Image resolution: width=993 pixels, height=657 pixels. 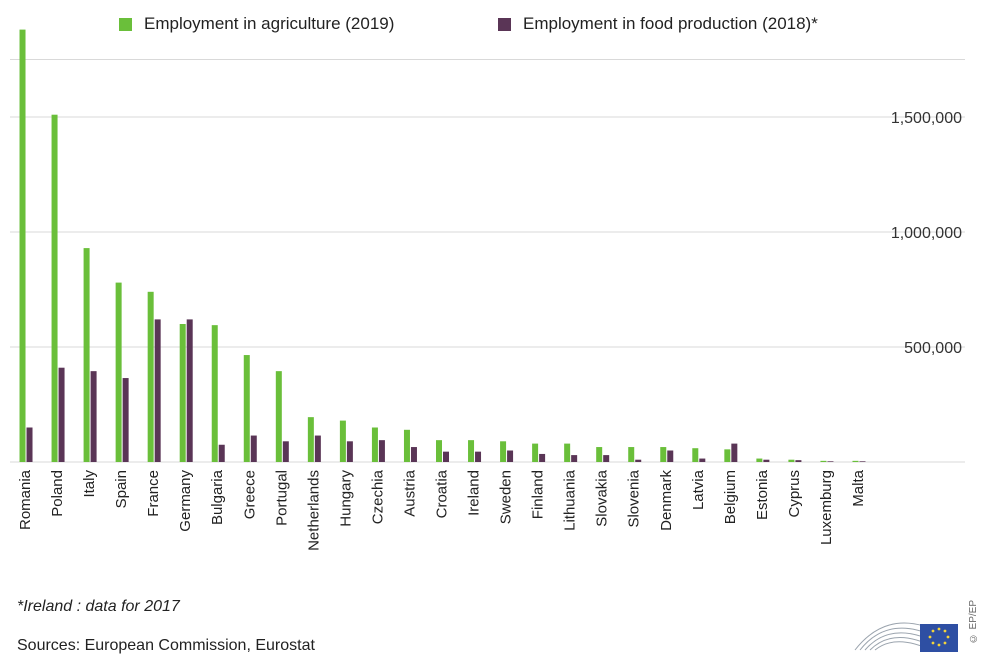 I want to click on legend-agriculture-swatch, so click(x=125, y=24).